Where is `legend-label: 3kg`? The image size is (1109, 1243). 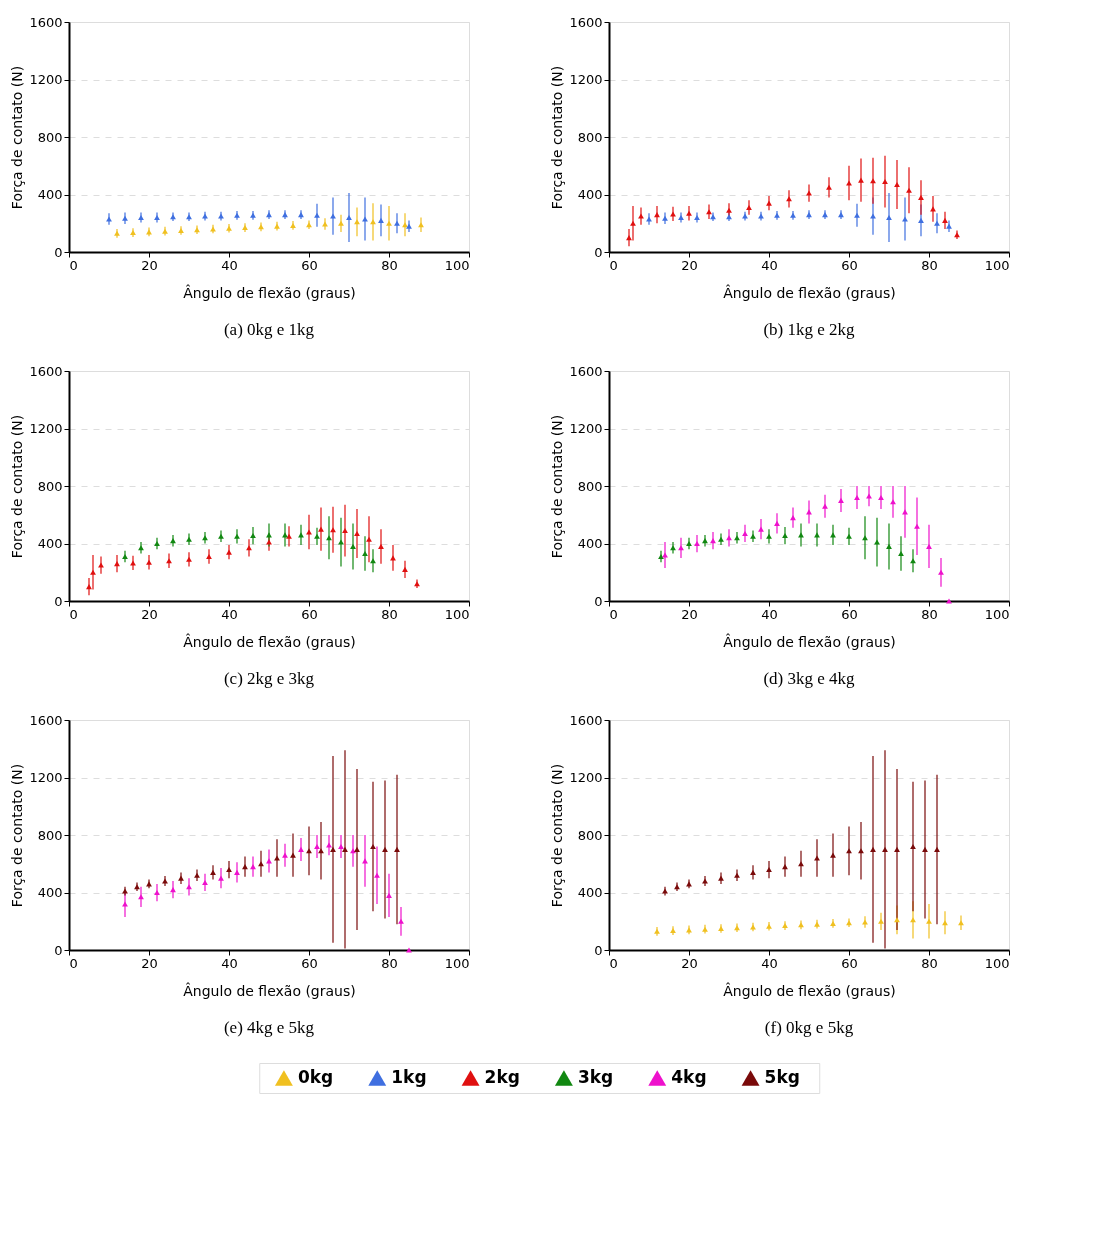
legend-label: 3kg is located at coordinates (595, 1077).